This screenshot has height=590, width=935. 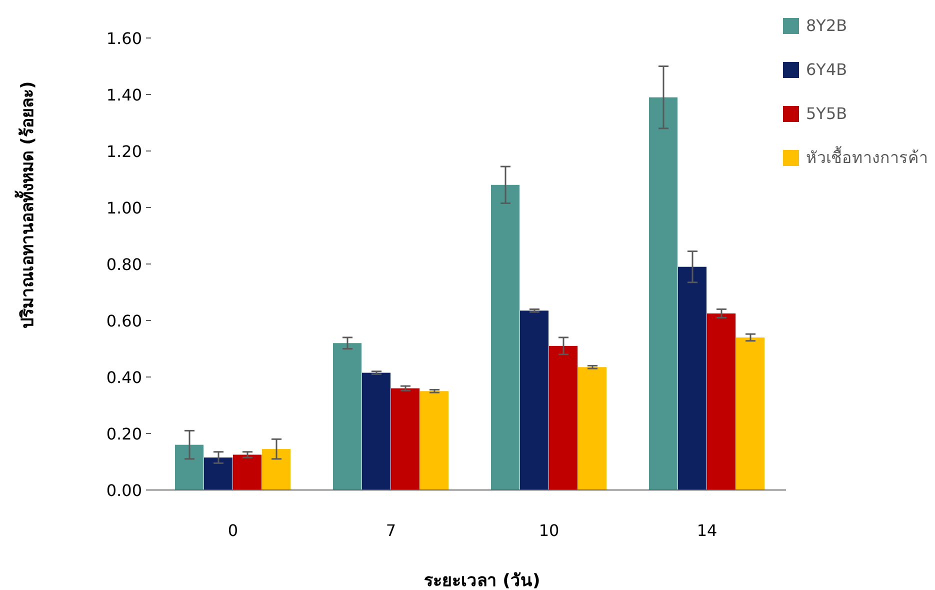 What do you see at coordinates (124, 151) in the screenshot?
I see `y-tick-label: 1.20` at bounding box center [124, 151].